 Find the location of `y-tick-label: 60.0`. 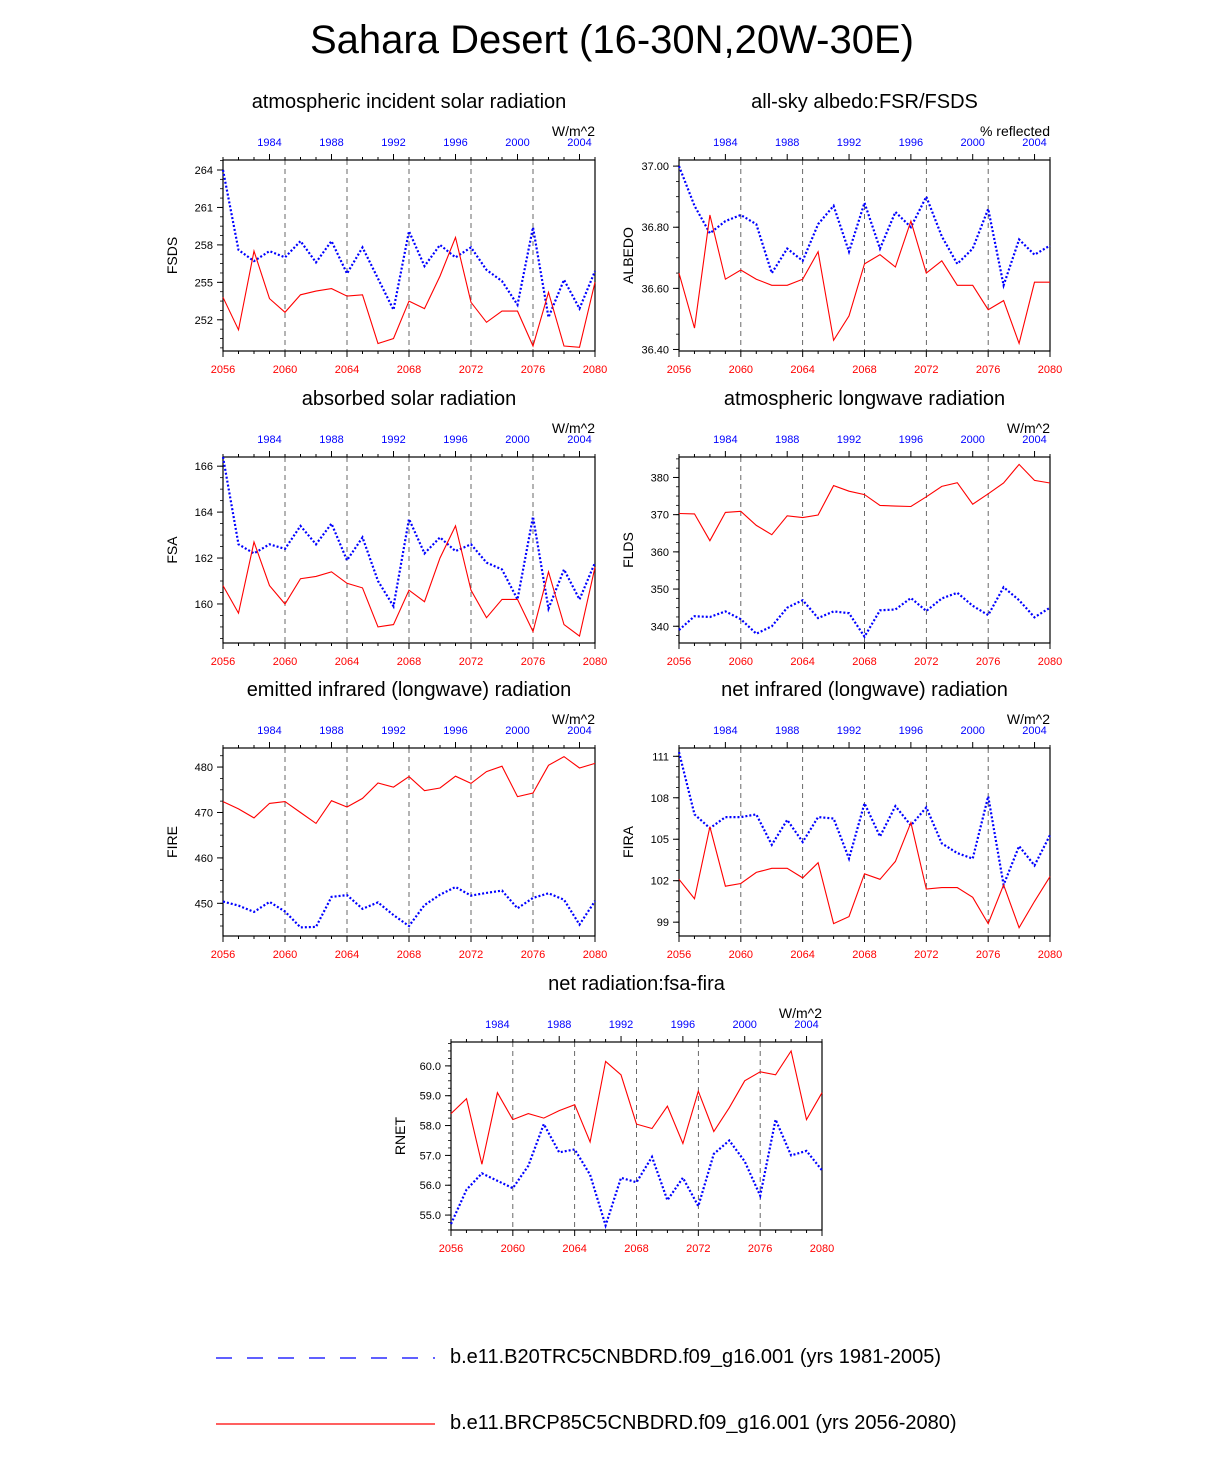

y-tick-label: 60.0 is located at coordinates (430, 1067).